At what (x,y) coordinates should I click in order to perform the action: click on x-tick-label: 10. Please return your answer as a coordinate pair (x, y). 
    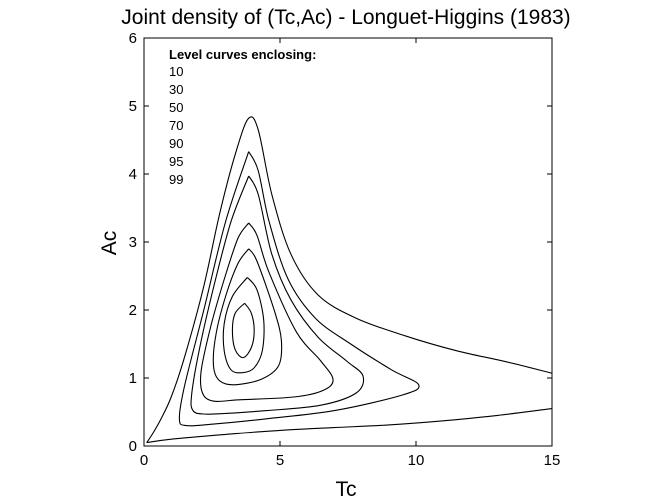
    Looking at the image, I should click on (416, 460).